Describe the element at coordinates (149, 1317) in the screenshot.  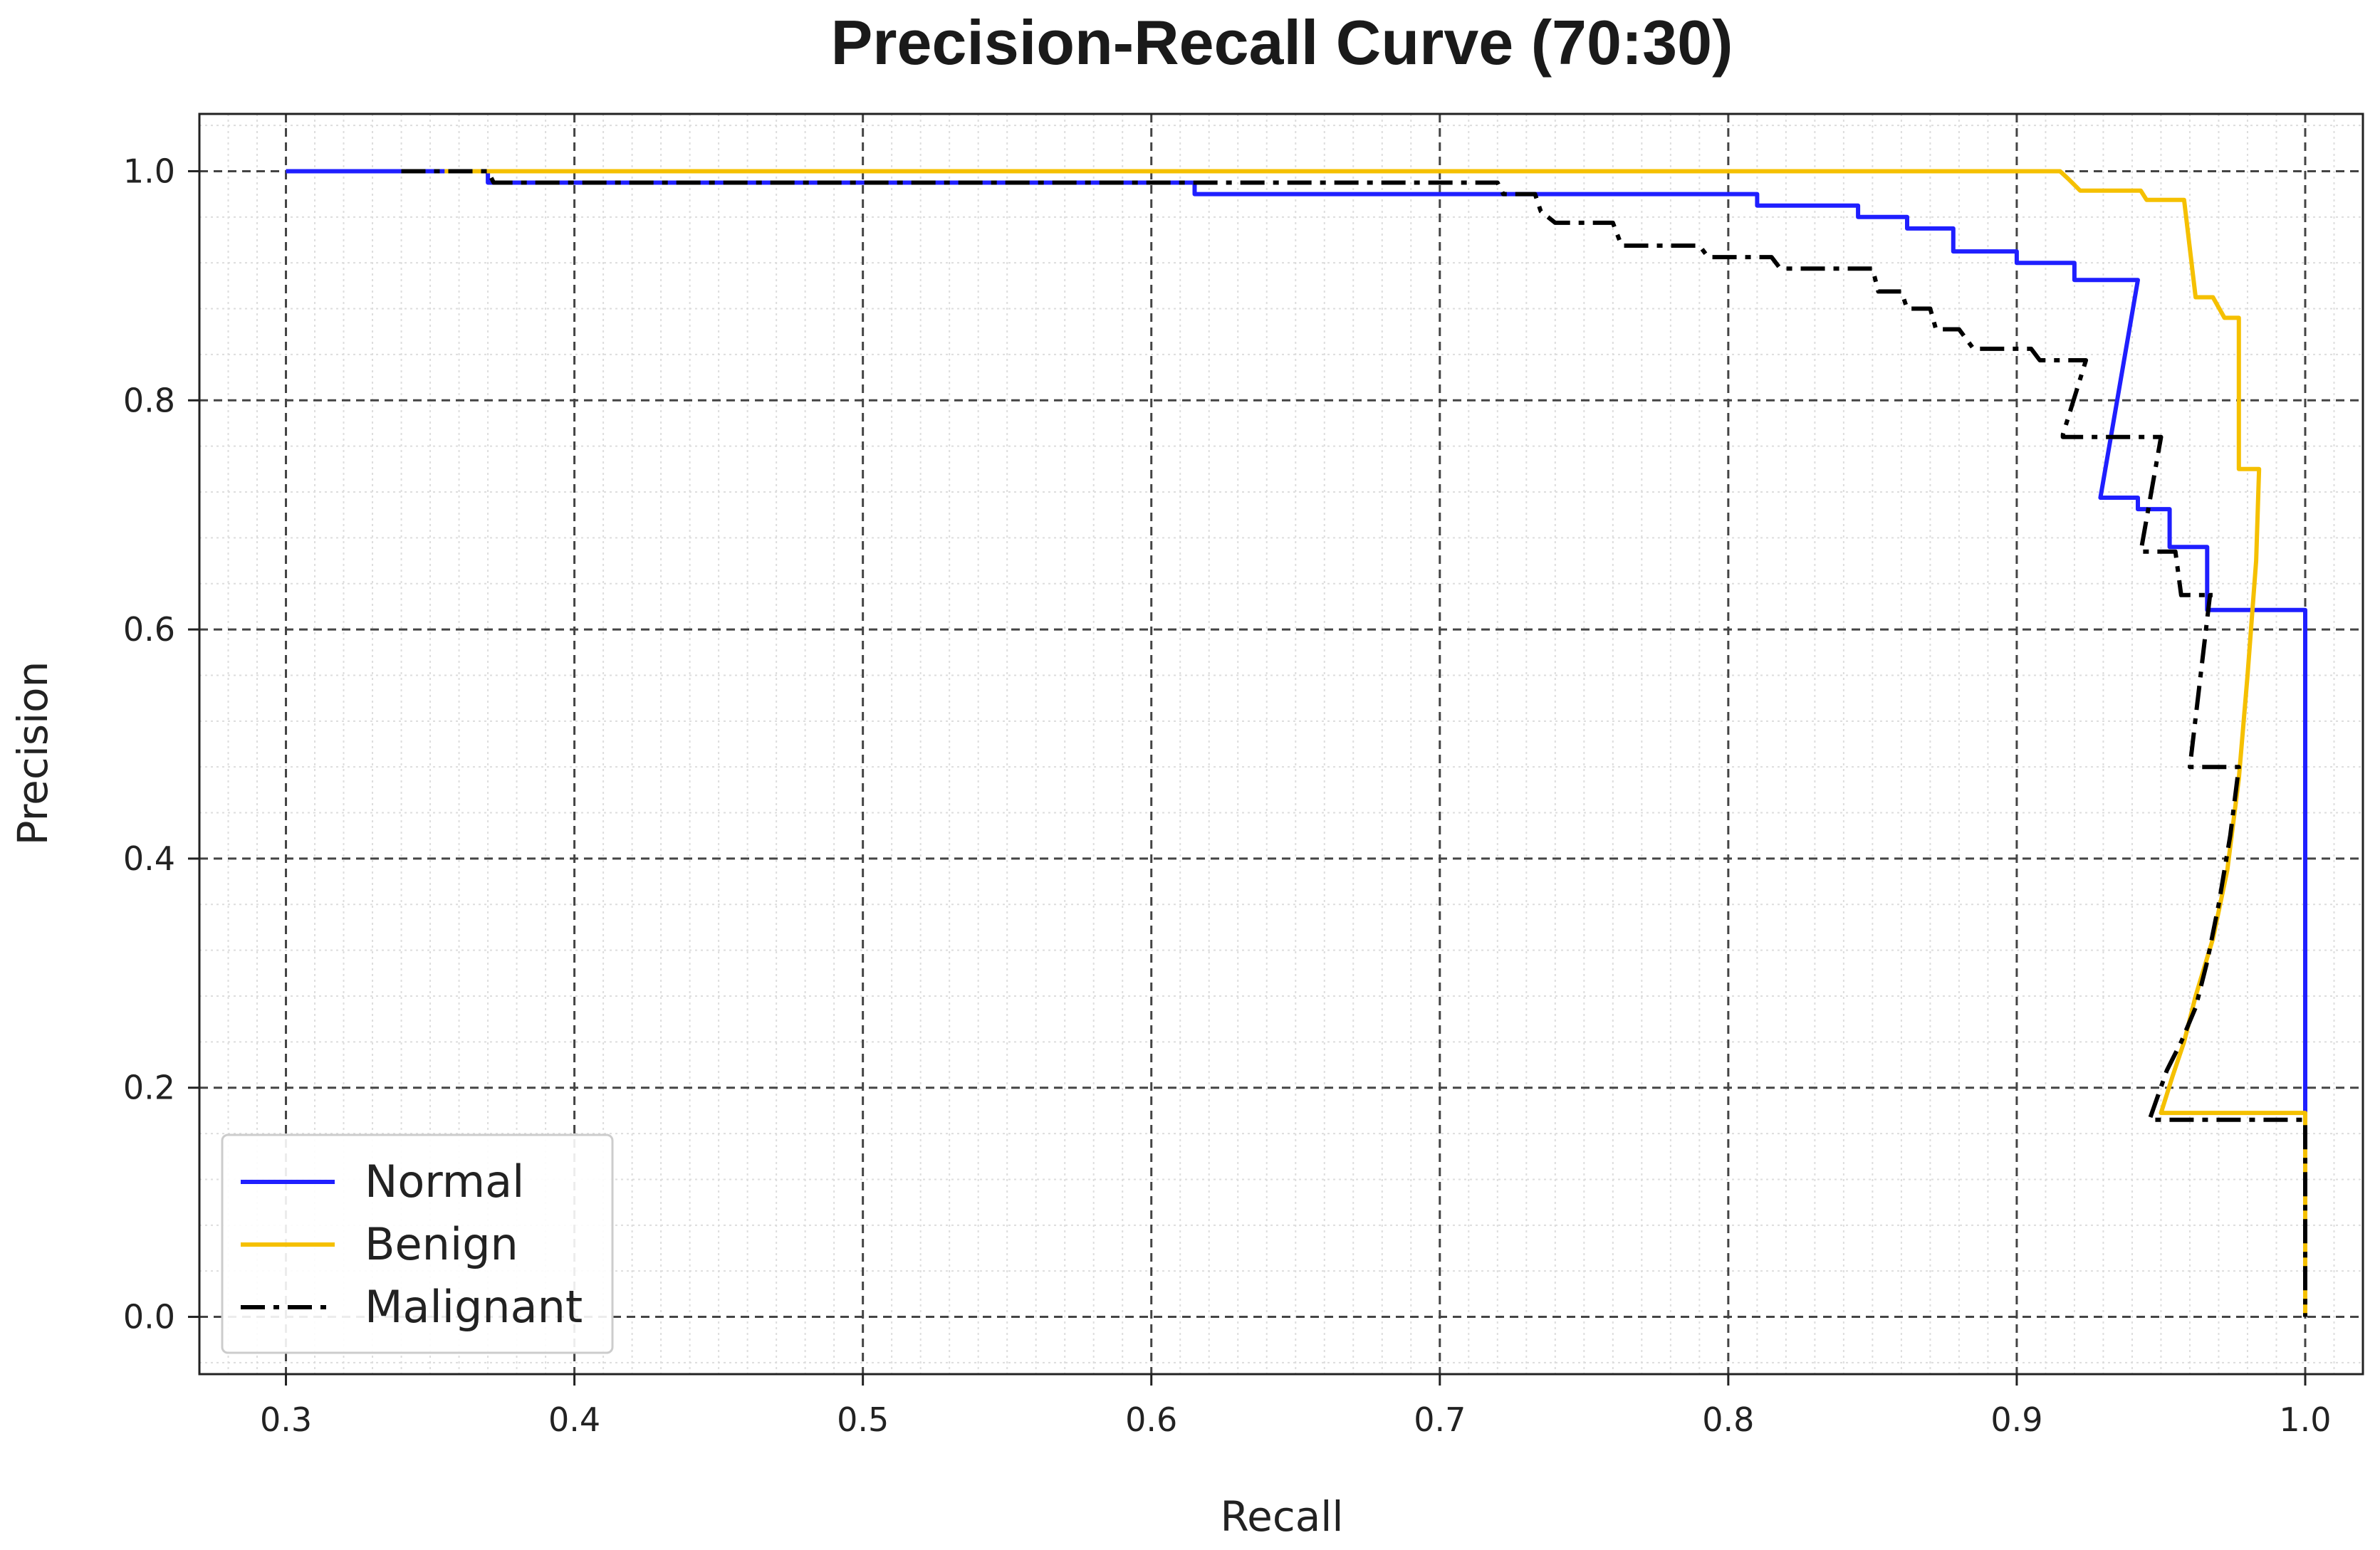
I see `y-tick-label: 0.0` at that location.